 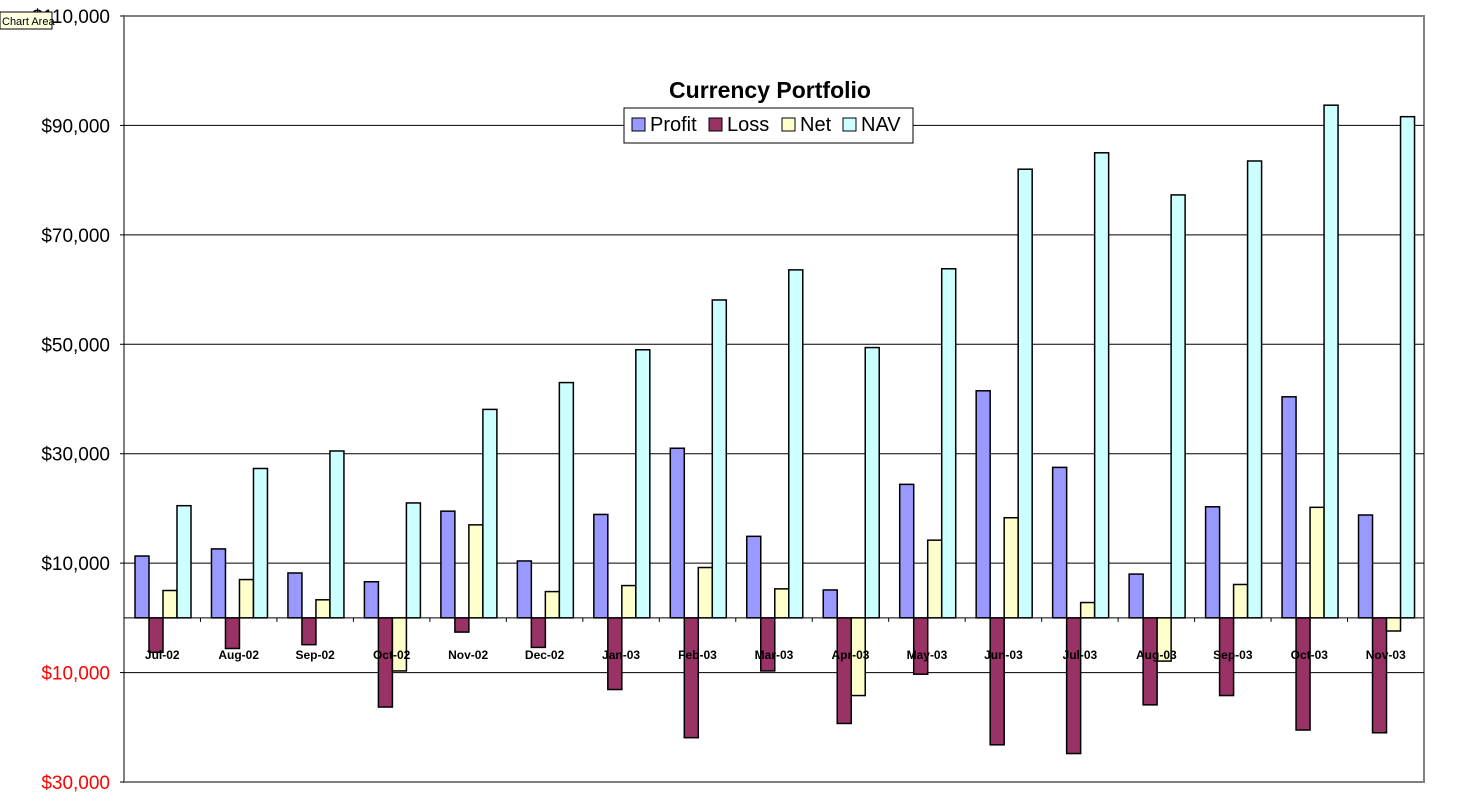 I want to click on y-tick-label: $50,000, so click(x=75, y=345).